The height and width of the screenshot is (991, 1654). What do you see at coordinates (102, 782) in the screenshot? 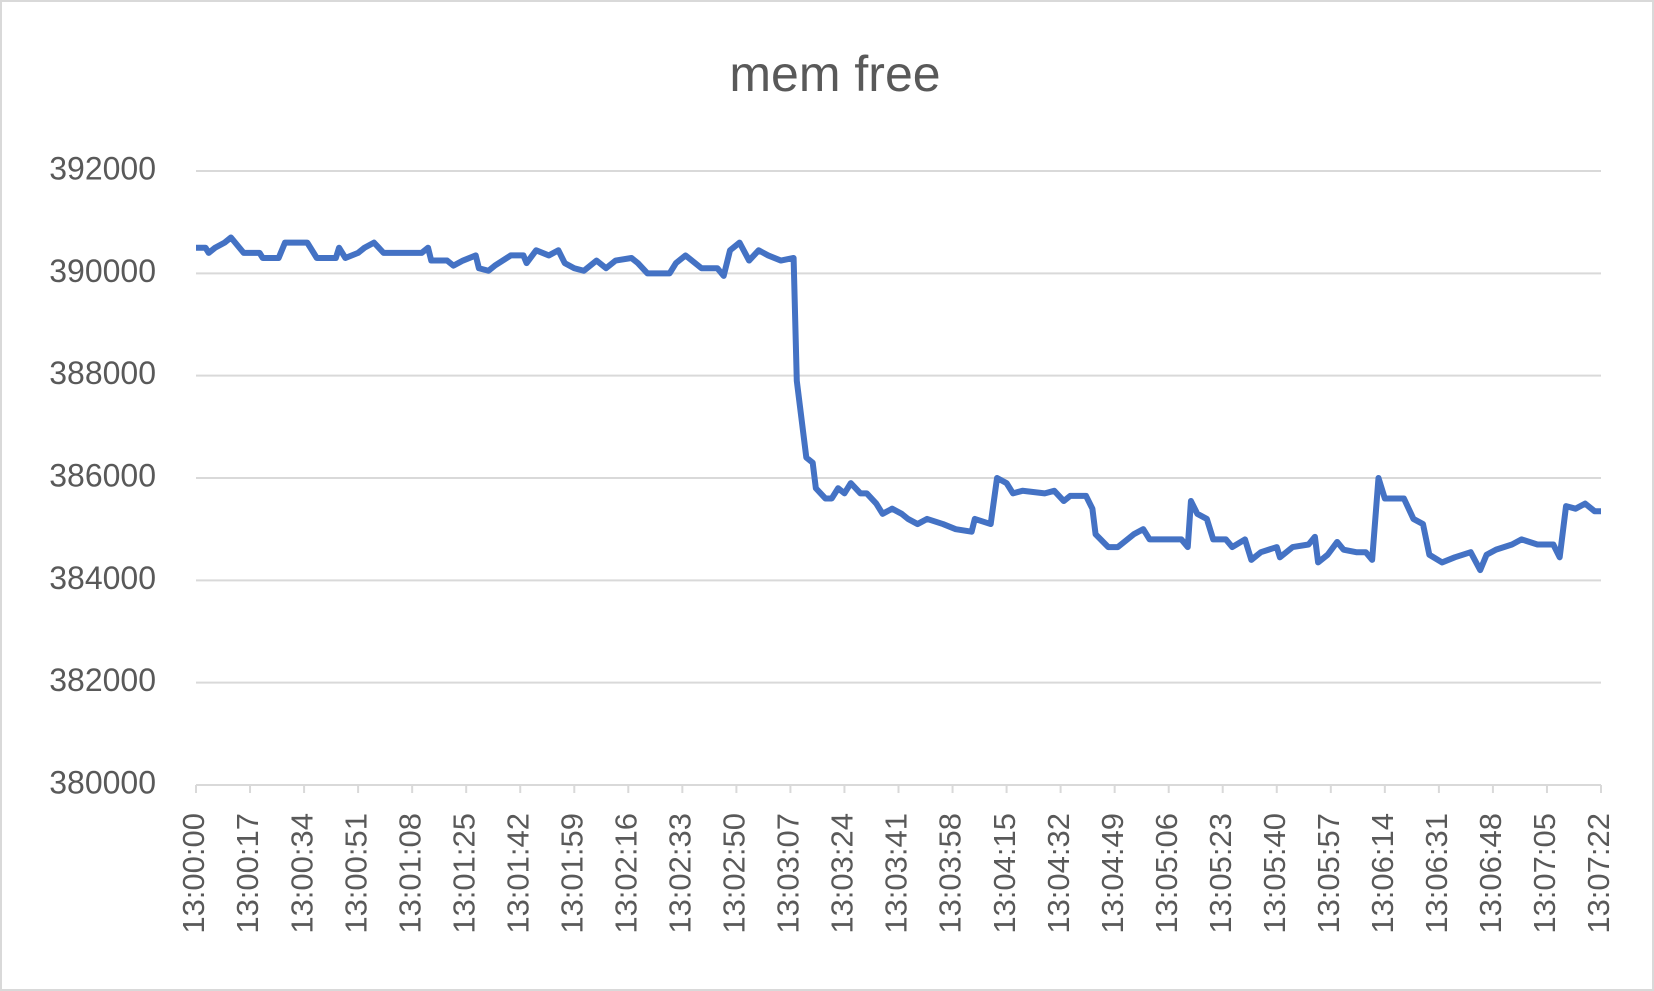
I see `y-tick-label: 380000` at bounding box center [102, 782].